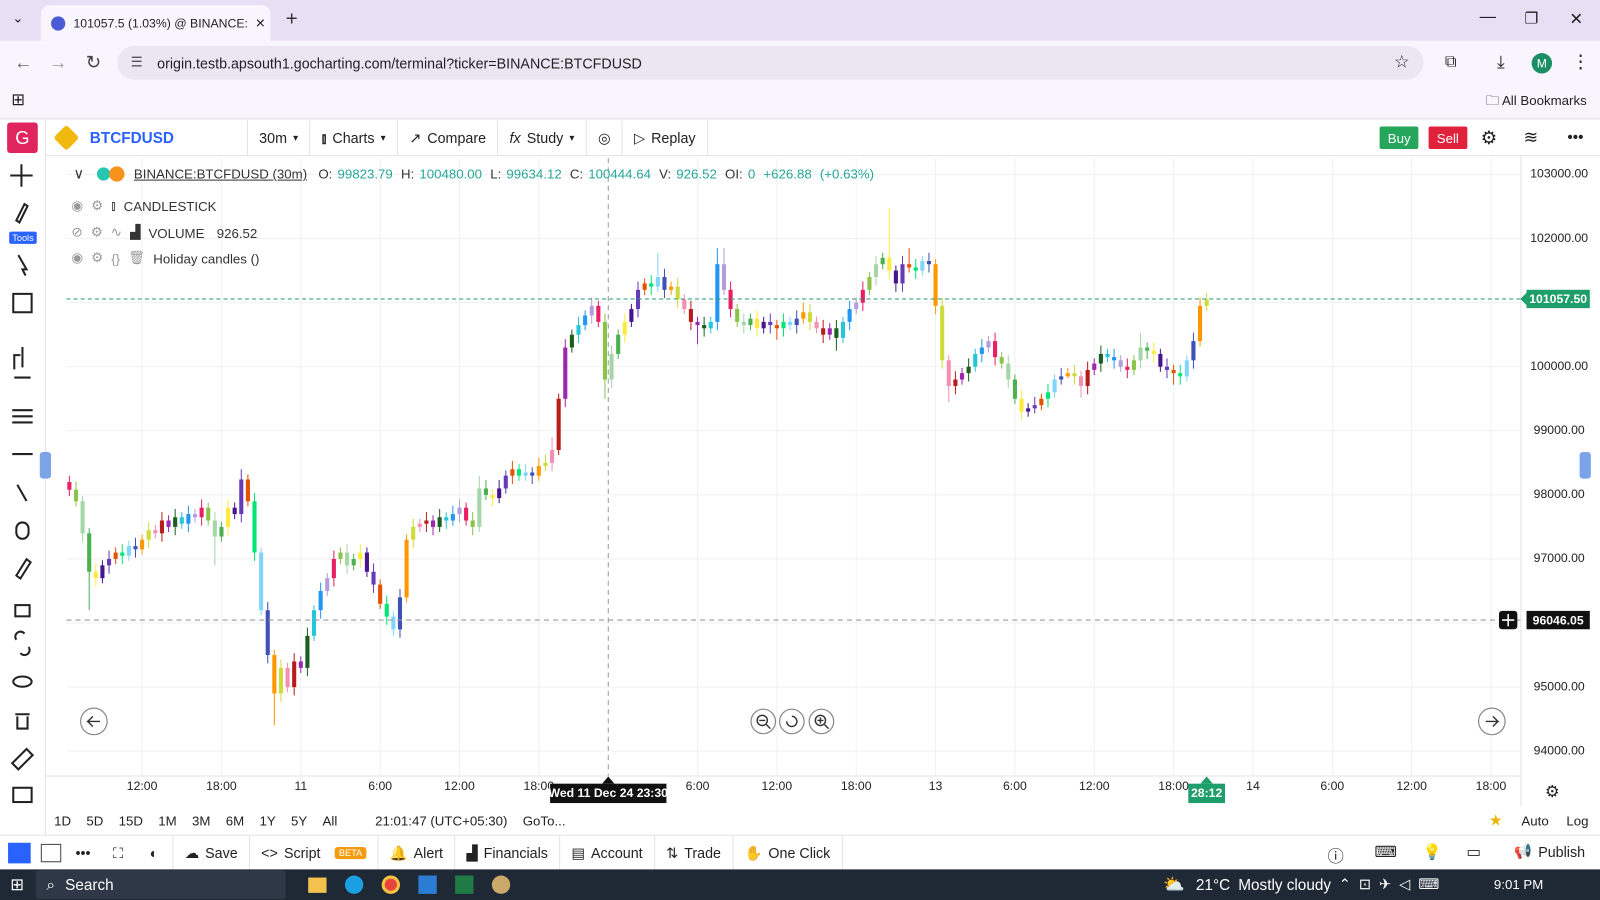 The image size is (1600, 900). I want to click on range-button: 1Y, so click(267, 821).